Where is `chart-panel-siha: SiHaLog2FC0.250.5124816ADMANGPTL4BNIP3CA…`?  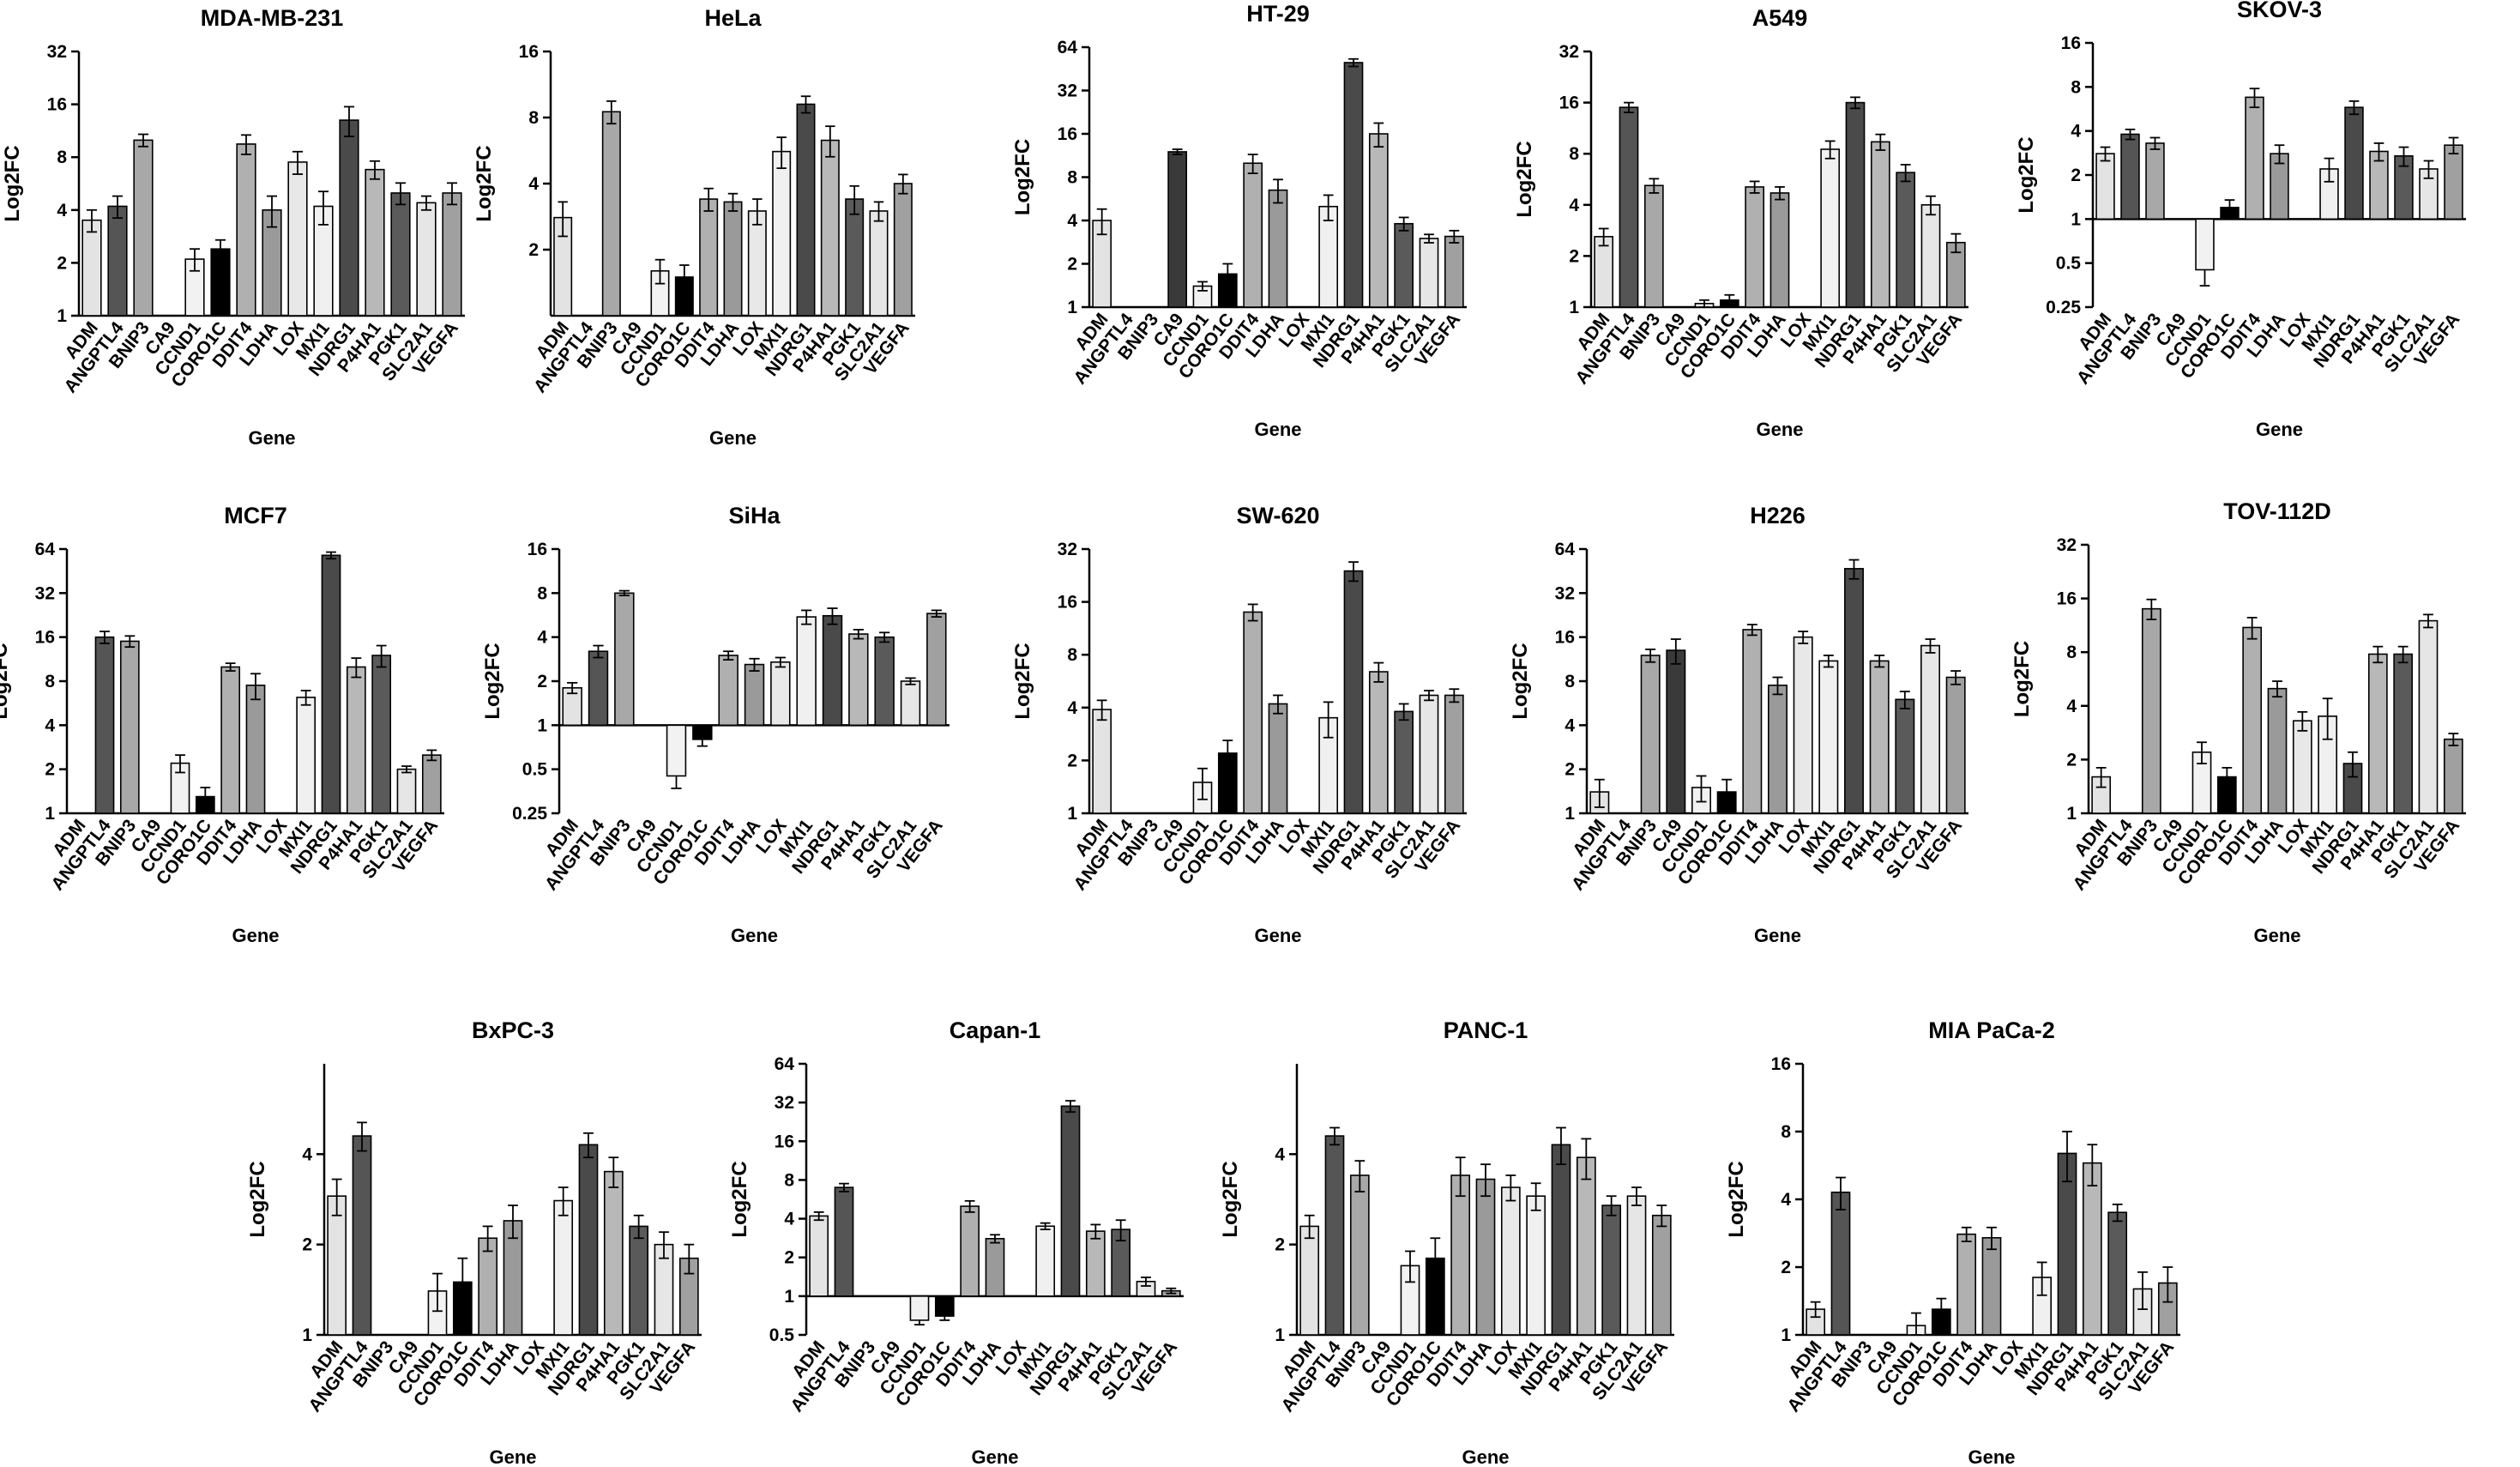
chart-panel-siha: SiHaLog2FC0.250.5124816ADMANGPTL4BNIP3CA… is located at coordinates (715, 724).